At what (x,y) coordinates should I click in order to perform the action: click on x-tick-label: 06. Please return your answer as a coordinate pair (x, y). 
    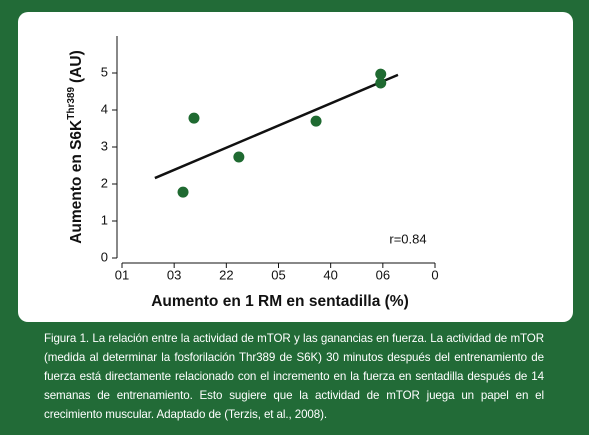
    Looking at the image, I should click on (383, 274).